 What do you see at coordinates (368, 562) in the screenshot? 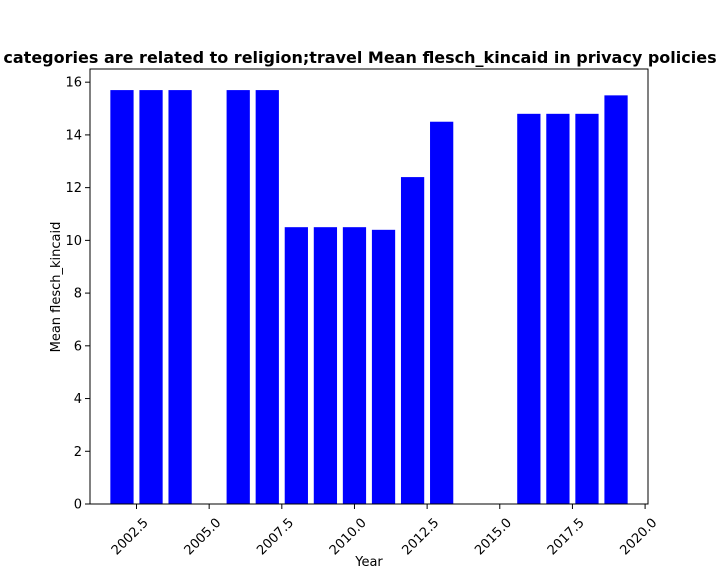
I see `x-axis-label: Year` at bounding box center [368, 562].